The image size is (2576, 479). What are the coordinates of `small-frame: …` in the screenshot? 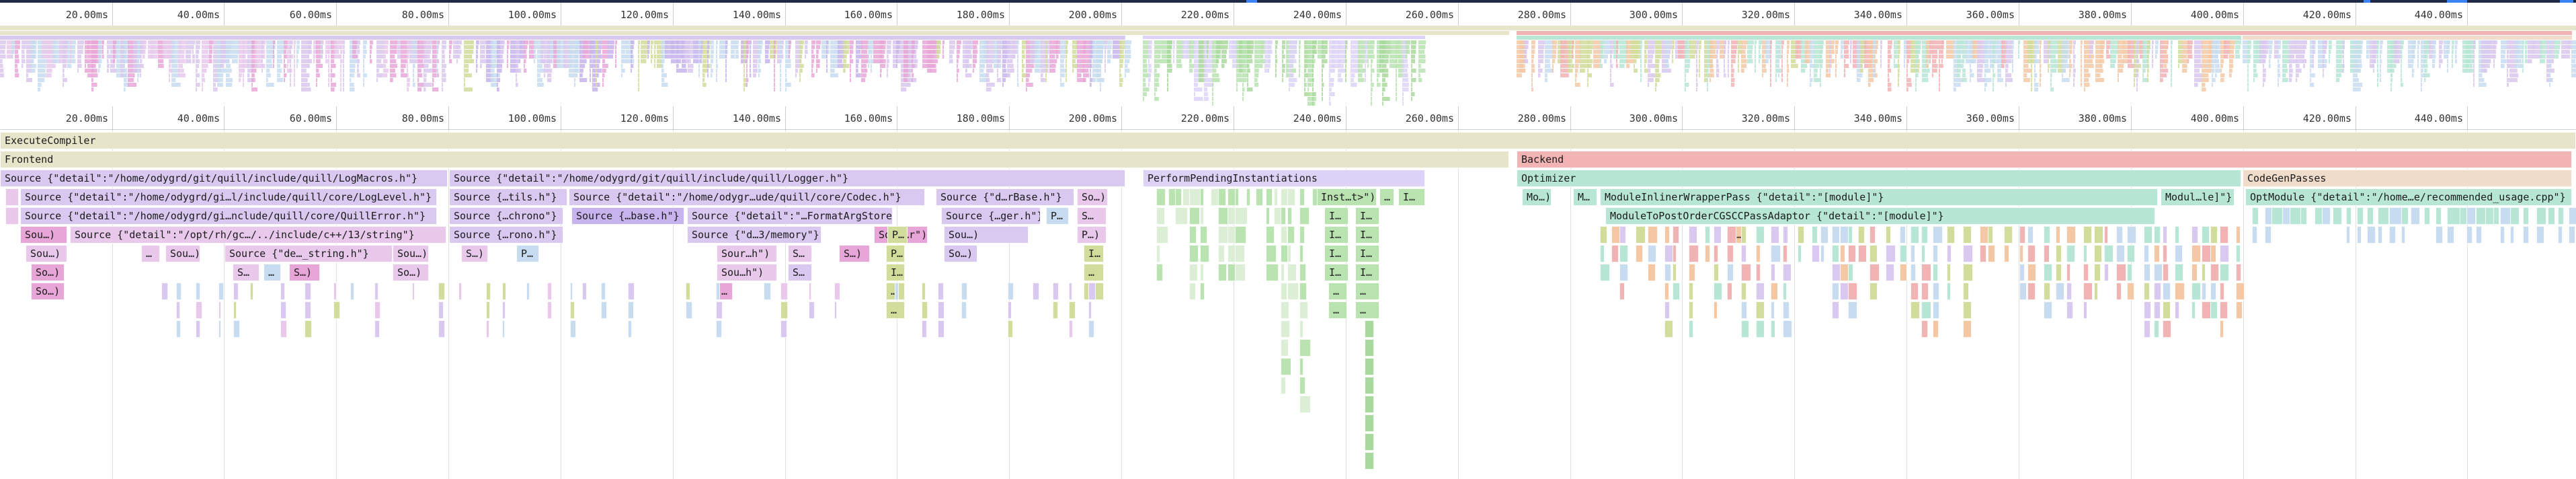 It's located at (1337, 291).